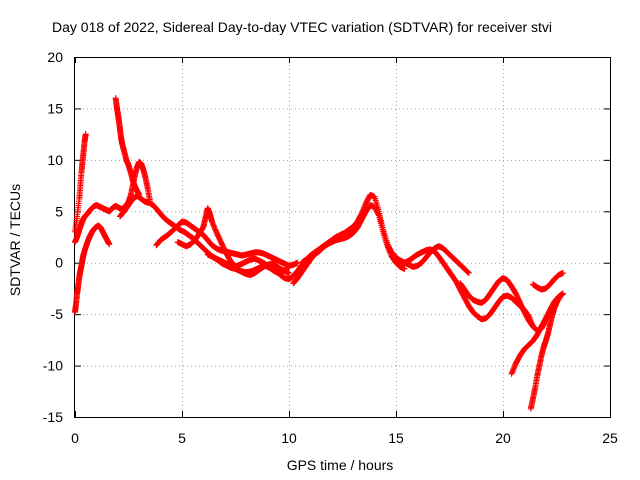 This screenshot has height=480, width=640. What do you see at coordinates (546, 351) in the screenshot?
I see `series-sat-n` at bounding box center [546, 351].